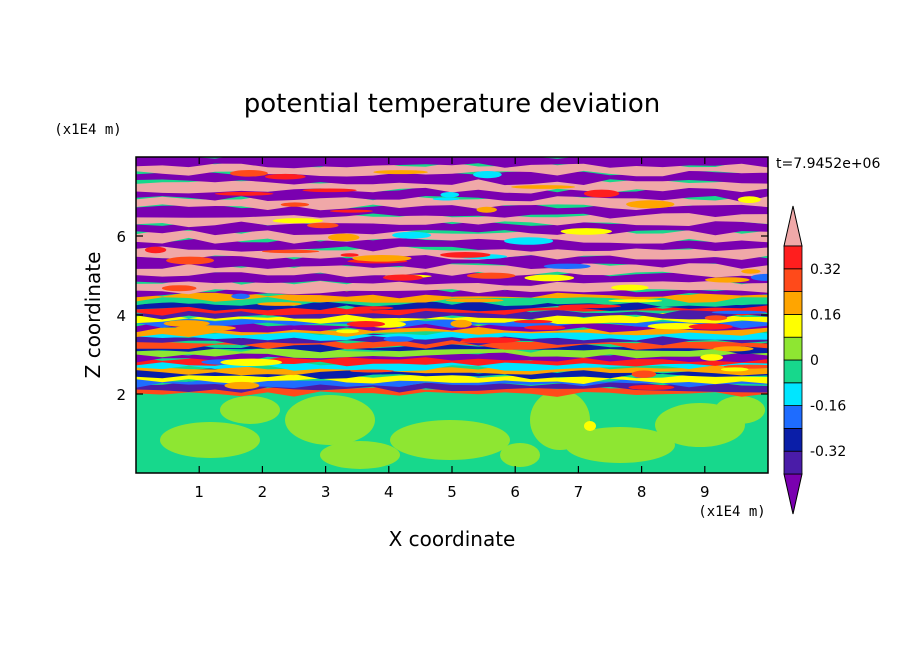  What do you see at coordinates (828, 164) in the screenshot?
I see `time-label: t=7.9452e+06` at bounding box center [828, 164].